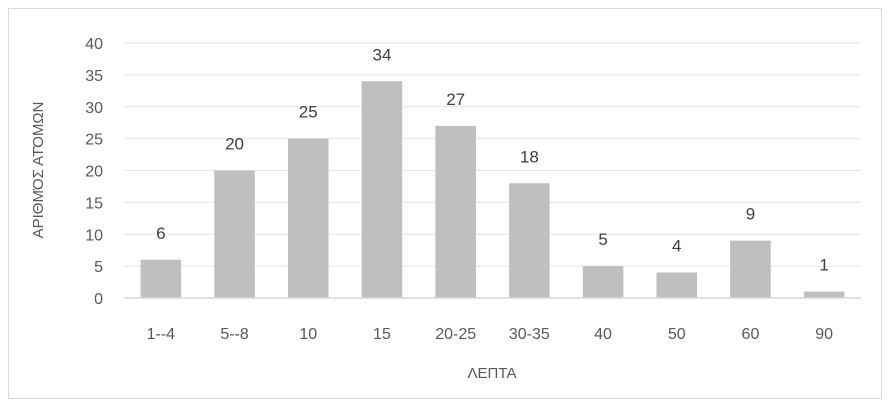 The width and height of the screenshot is (892, 407). I want to click on x-tick-label: 40, so click(603, 334).